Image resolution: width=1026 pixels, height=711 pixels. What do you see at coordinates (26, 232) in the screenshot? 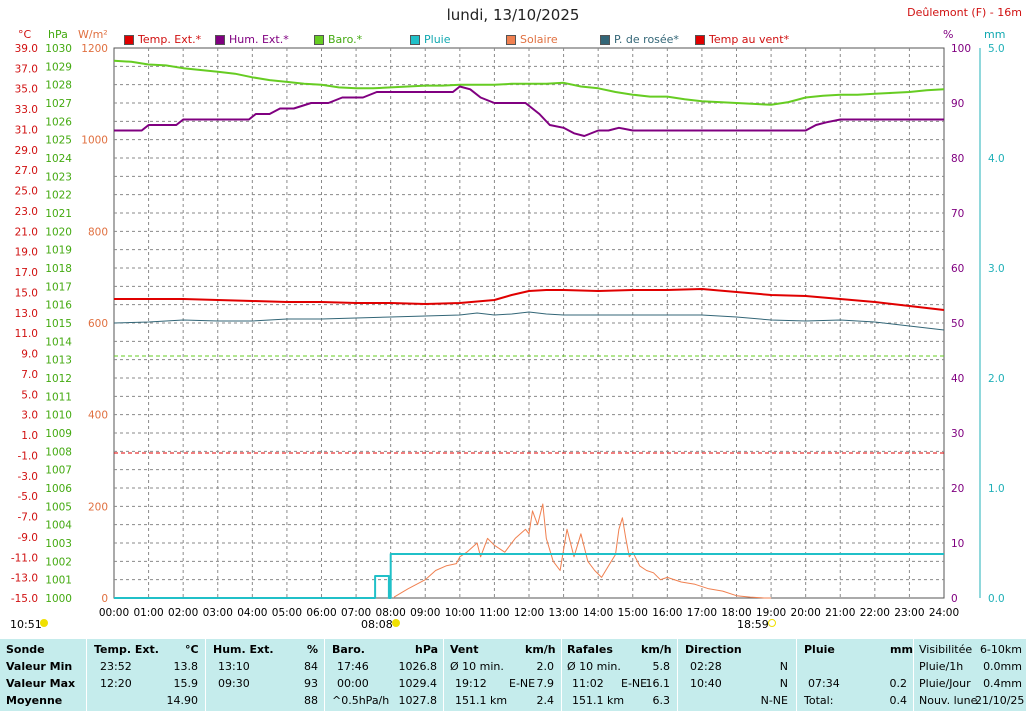
I see `temp-tick-label: 21.0` at bounding box center [26, 232].